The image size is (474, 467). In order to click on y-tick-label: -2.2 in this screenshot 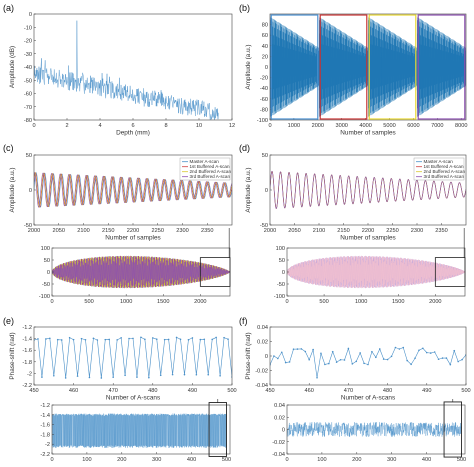, I will do `click(27, 386)`.